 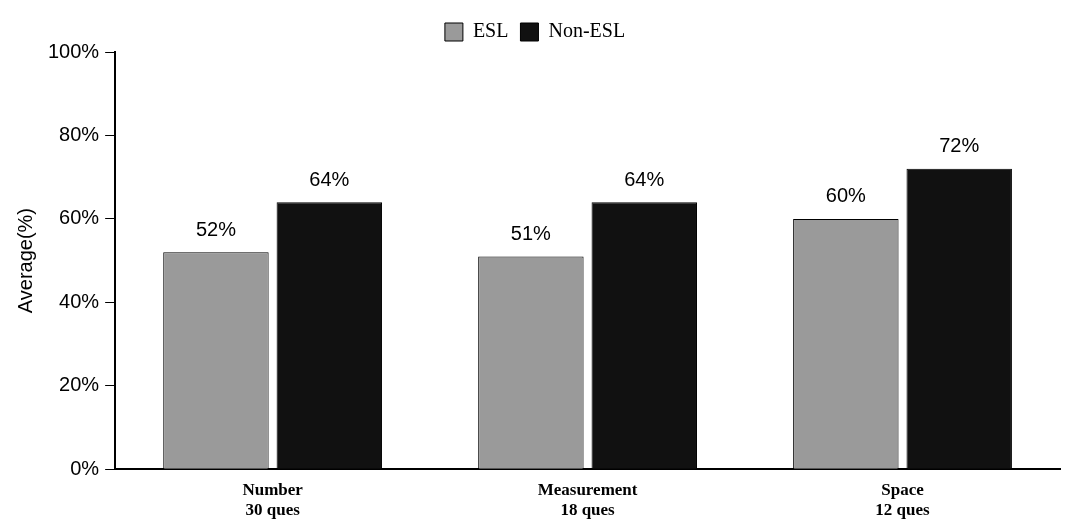 I want to click on y-tick-label: 80%, so click(x=79, y=133).